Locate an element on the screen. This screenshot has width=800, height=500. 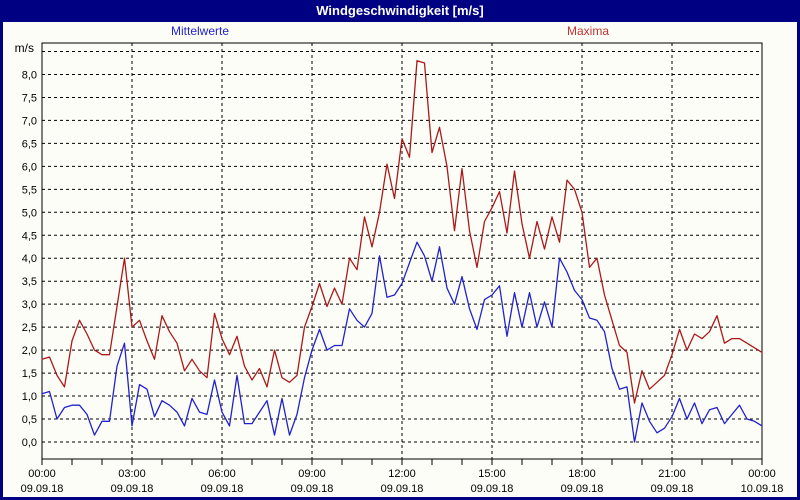
x-axis-time-label: 09:00 is located at coordinates (312, 474).